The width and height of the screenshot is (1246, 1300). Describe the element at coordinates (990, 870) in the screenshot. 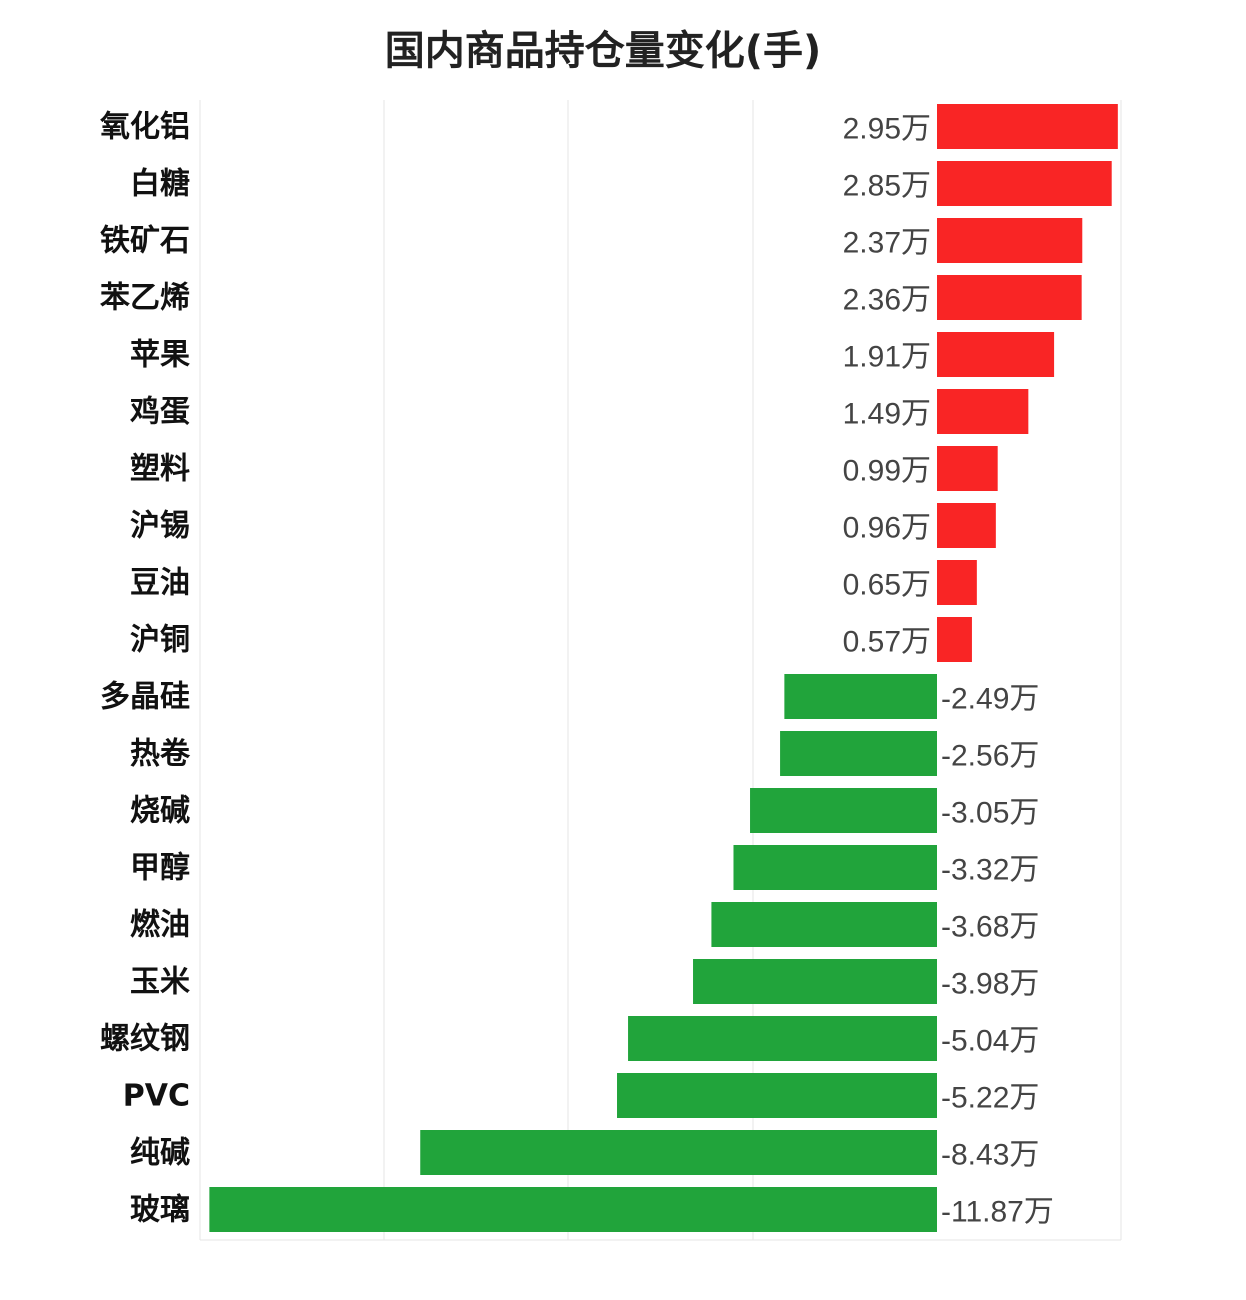

I see `value-label-13: -3.32万` at that location.